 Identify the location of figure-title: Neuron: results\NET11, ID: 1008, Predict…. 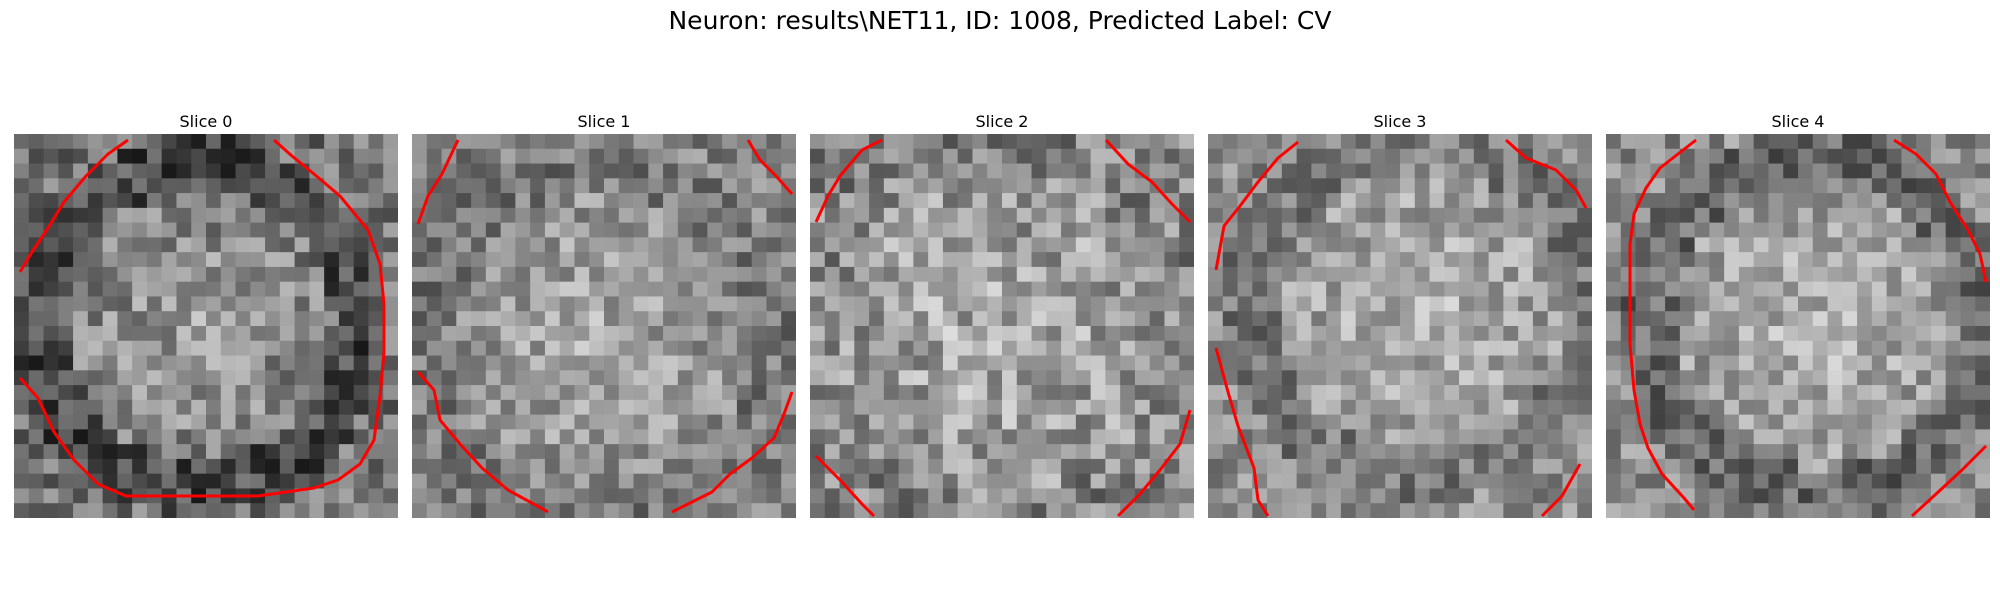
(1000, 20).